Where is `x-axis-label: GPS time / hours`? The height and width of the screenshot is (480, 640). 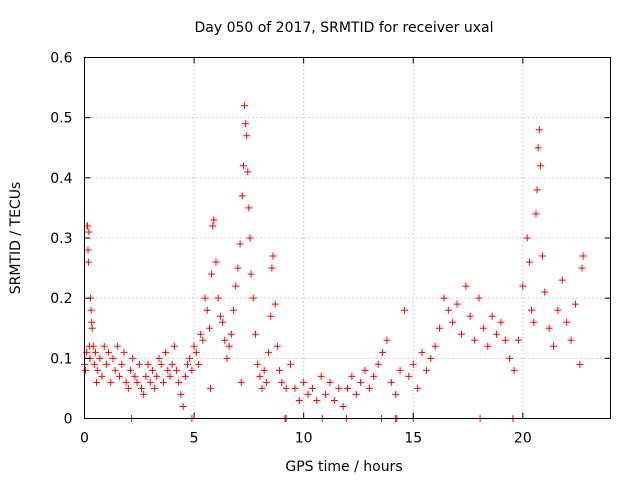
x-axis-label: GPS time / hours is located at coordinates (343, 467).